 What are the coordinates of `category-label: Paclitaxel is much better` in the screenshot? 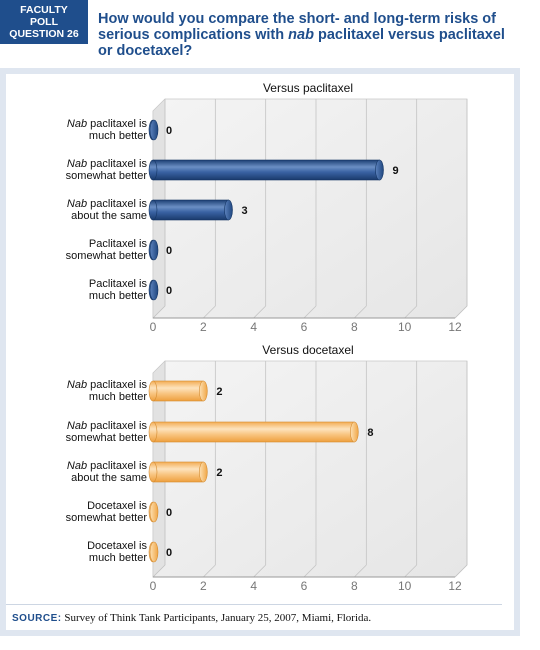 It's located at (118, 290).